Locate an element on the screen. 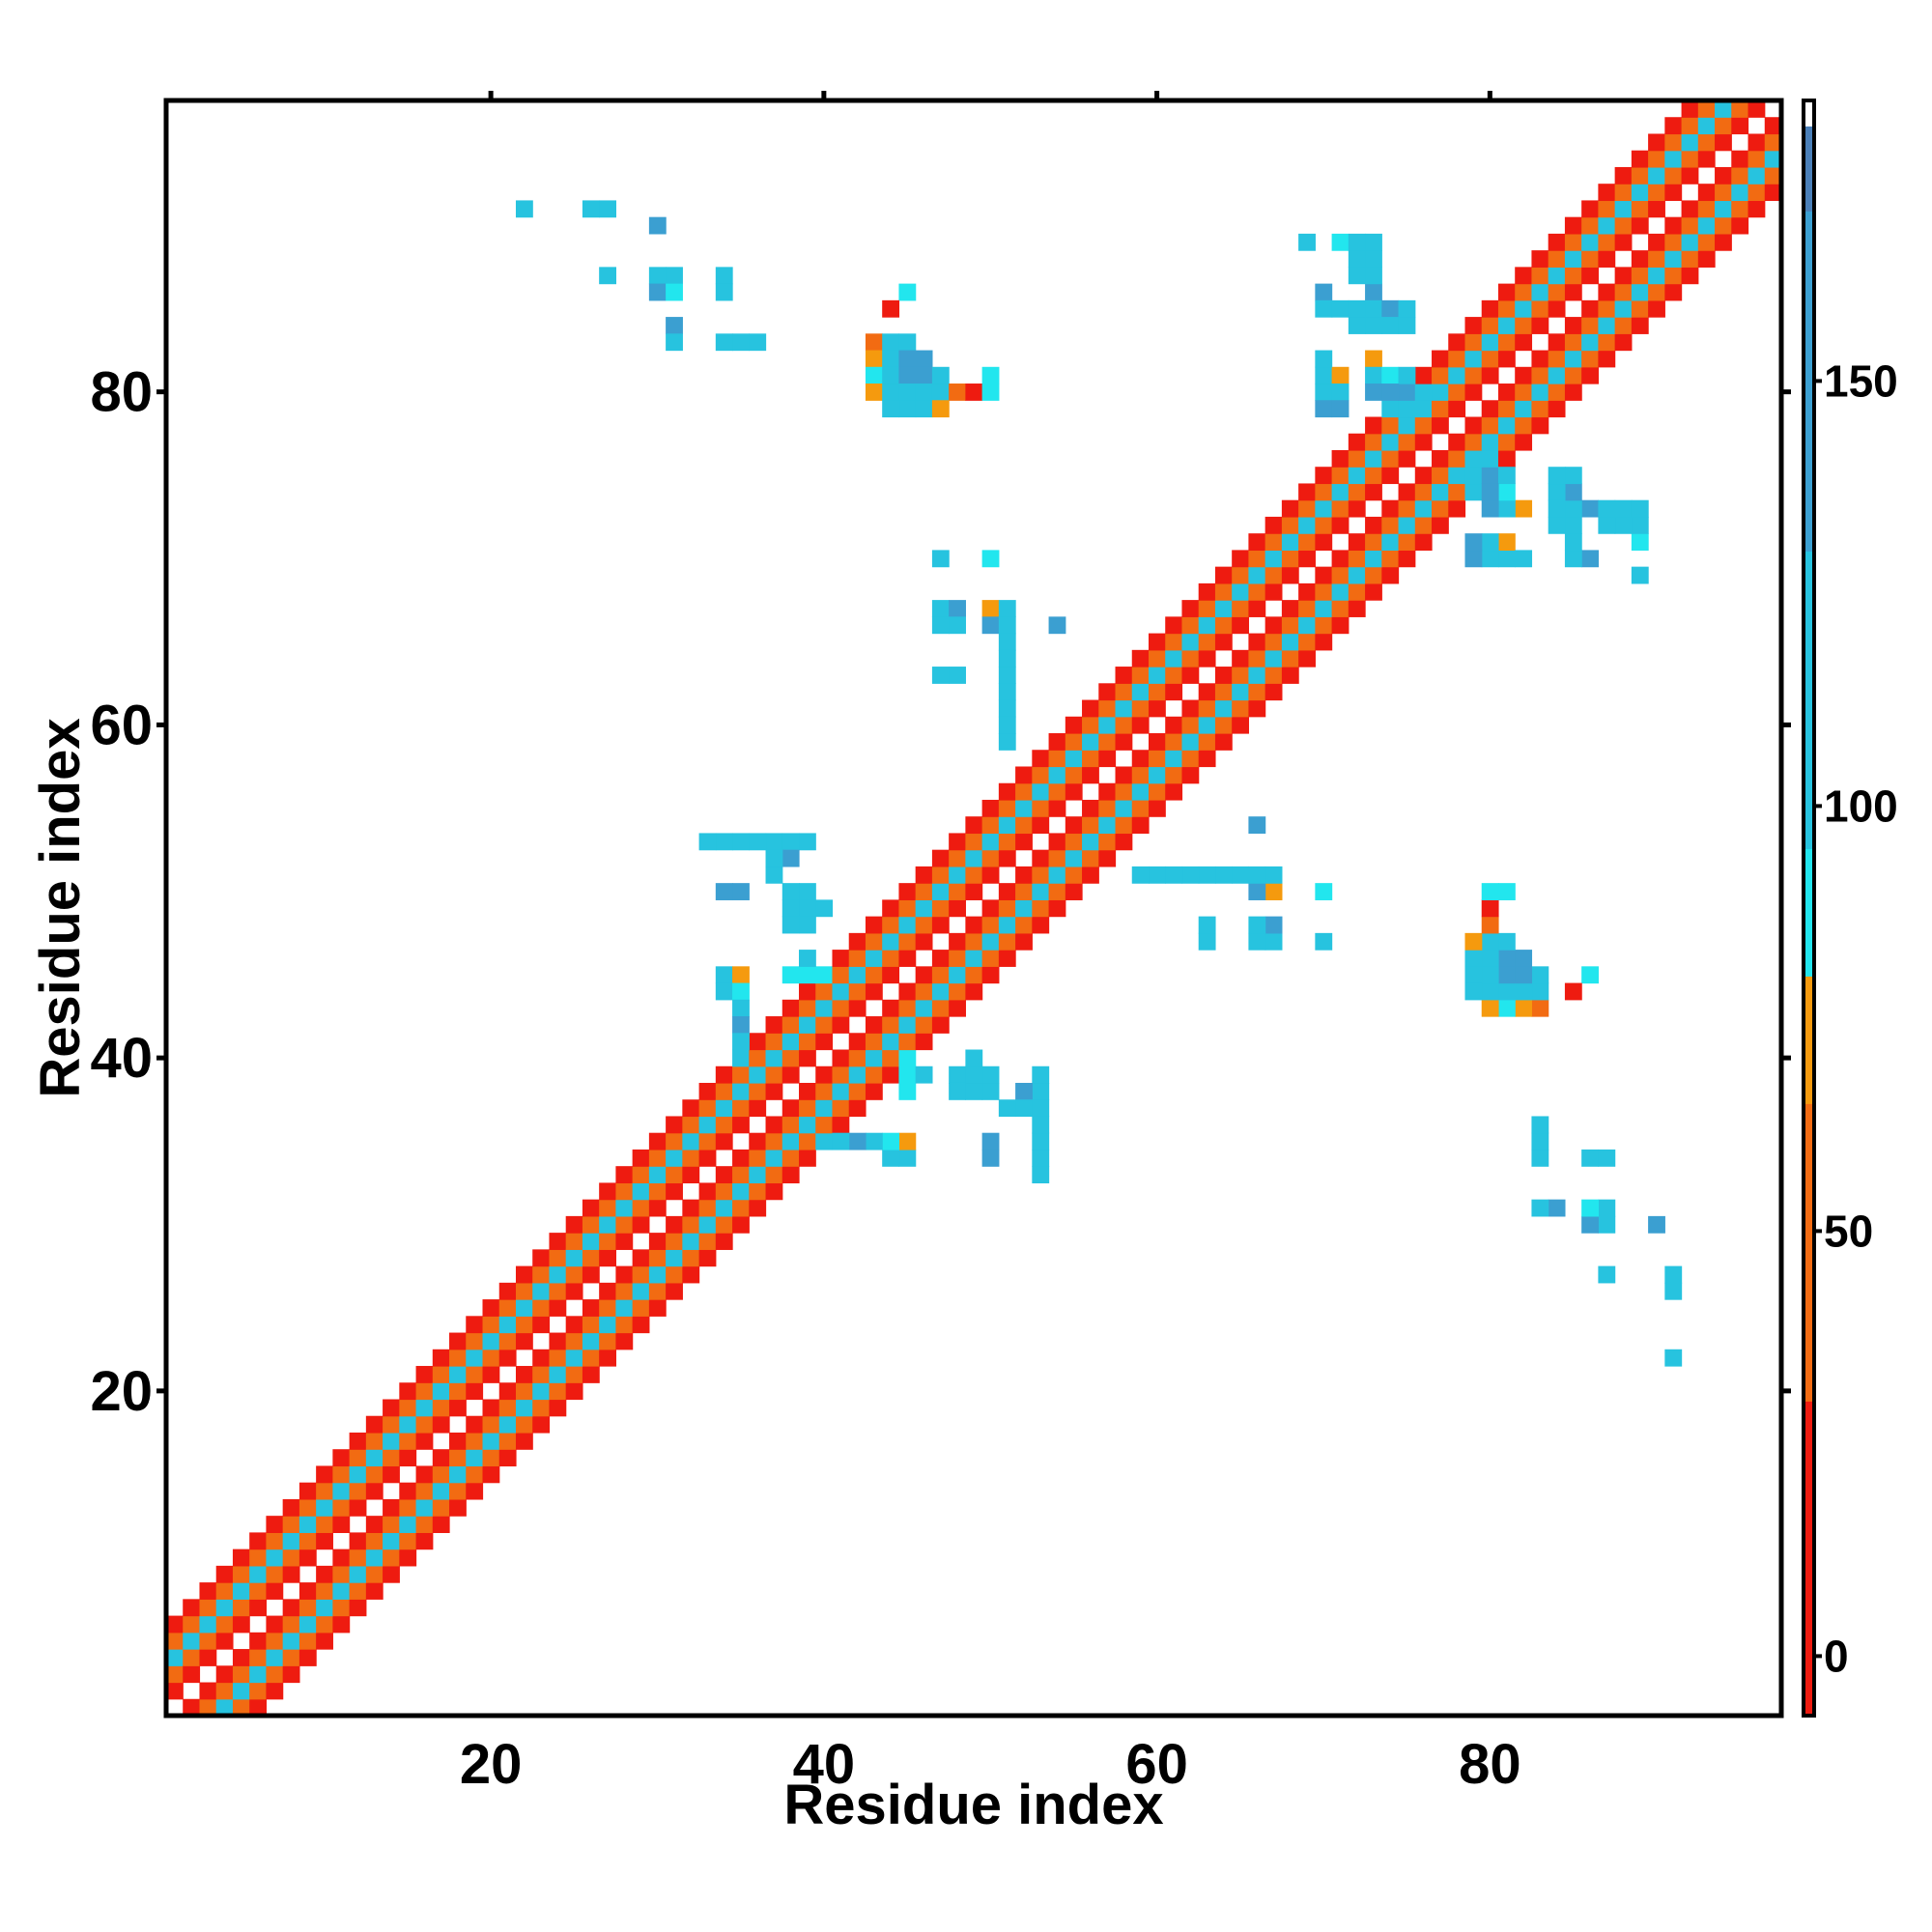 The image size is (1932, 1932). y-tick-label: 80 is located at coordinates (121, 392).